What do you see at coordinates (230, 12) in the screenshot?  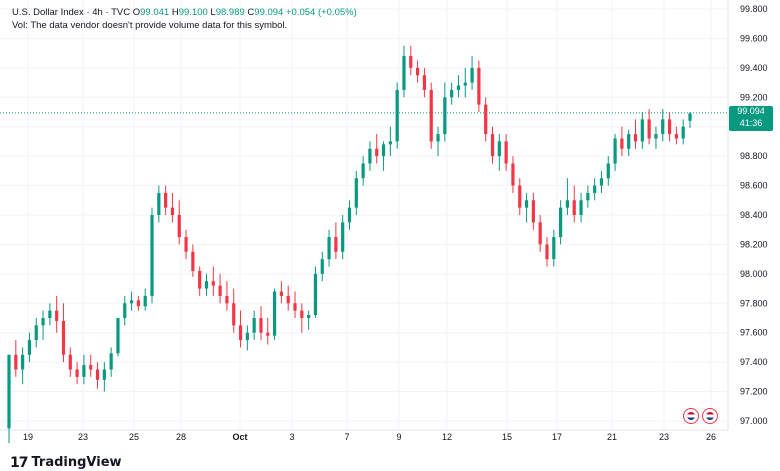 I see `low-value: 98.989` at bounding box center [230, 12].